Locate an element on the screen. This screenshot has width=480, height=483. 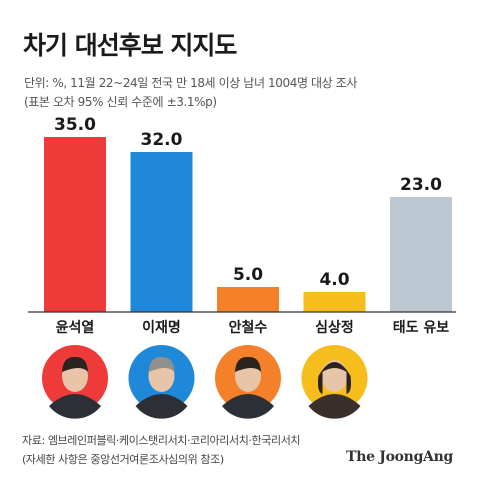
candidate-yoon-photo is located at coordinates (75, 382).